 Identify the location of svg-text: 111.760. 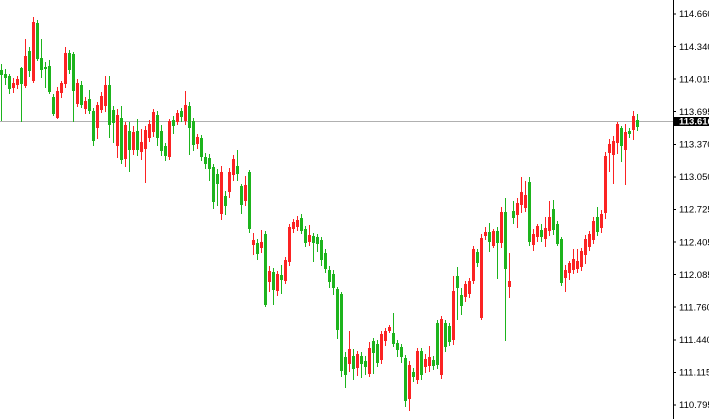
(694, 307).